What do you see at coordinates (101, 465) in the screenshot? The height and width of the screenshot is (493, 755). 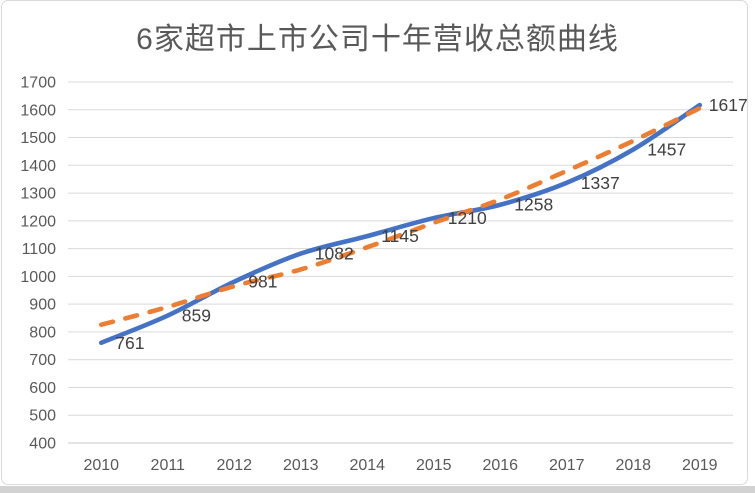 I see `x-axis-label: 2010` at bounding box center [101, 465].